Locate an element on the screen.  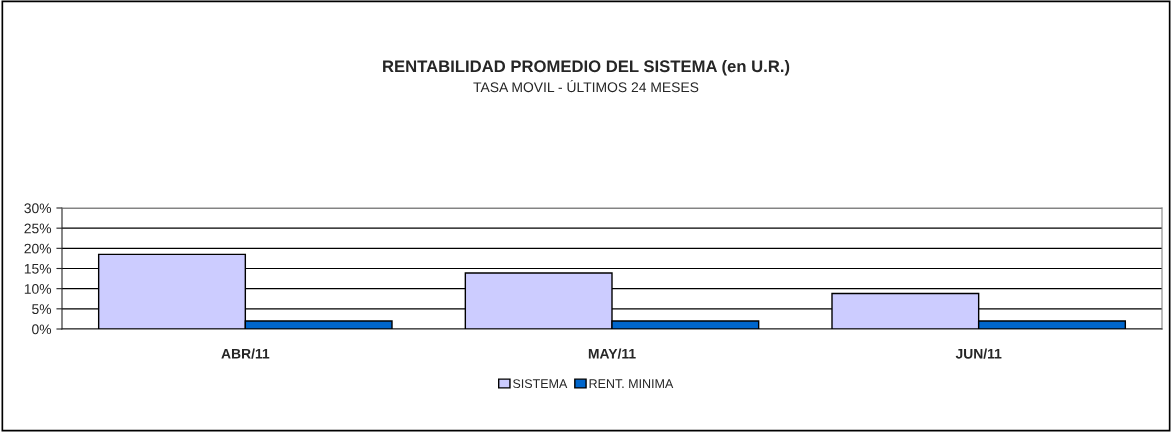
y-tick-label: 0% is located at coordinates (42, 329).